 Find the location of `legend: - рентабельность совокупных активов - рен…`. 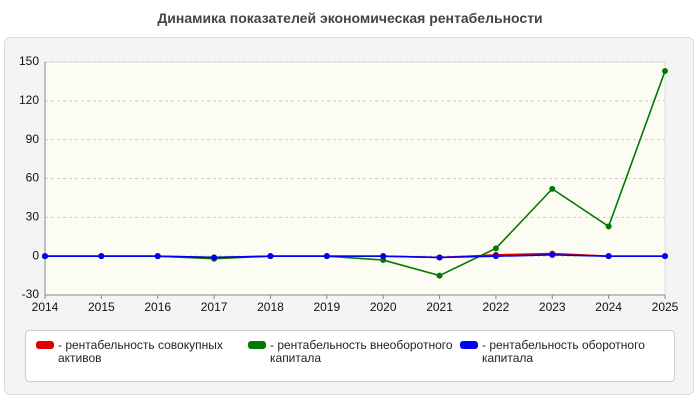

legend: - рентабельность совокупных активов - рен… is located at coordinates (350, 356).